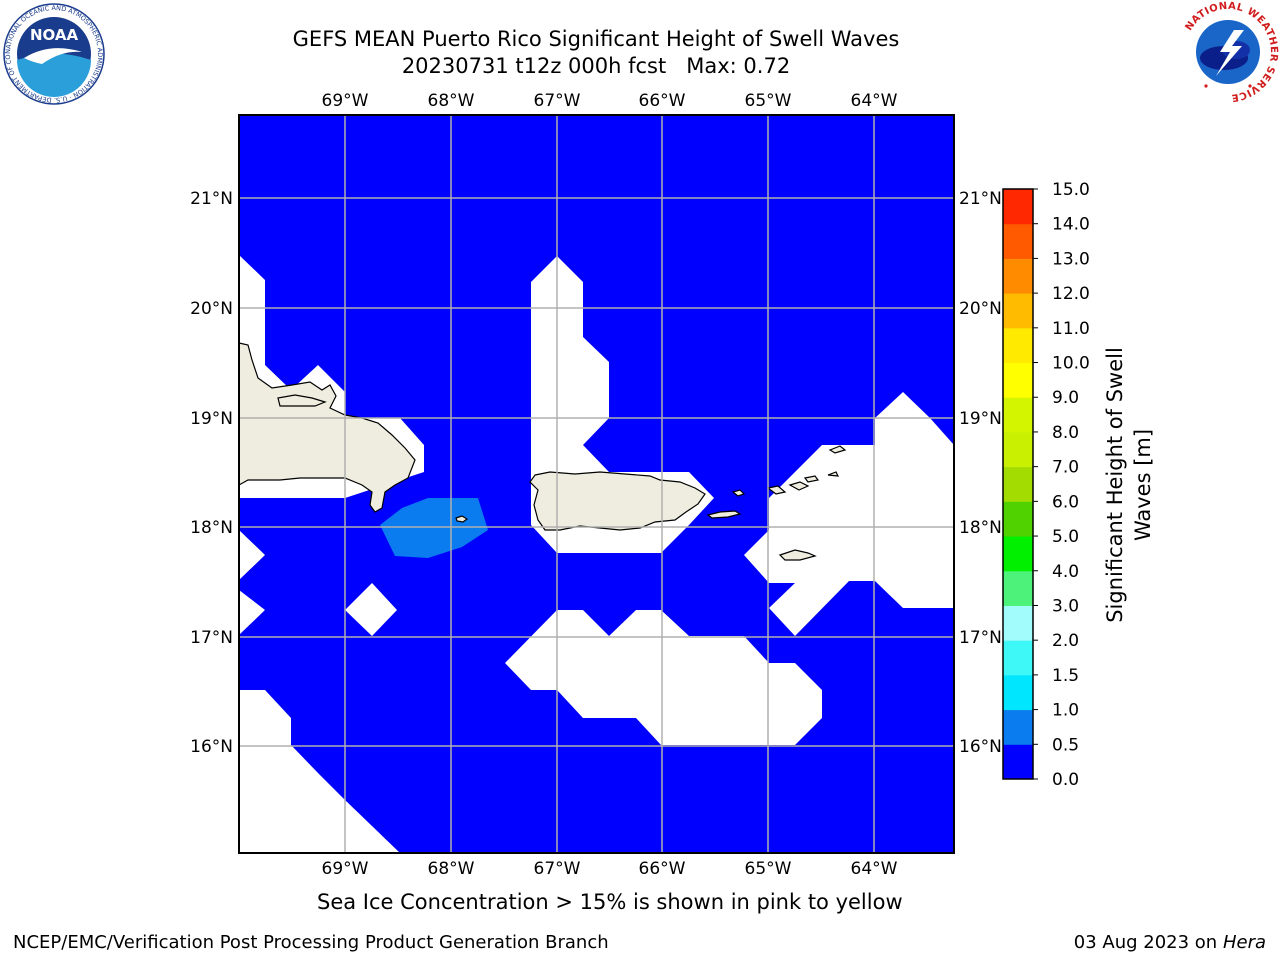  What do you see at coordinates (1071, 329) in the screenshot?
I see `colorbar-tick-label: 11.0` at bounding box center [1071, 329].